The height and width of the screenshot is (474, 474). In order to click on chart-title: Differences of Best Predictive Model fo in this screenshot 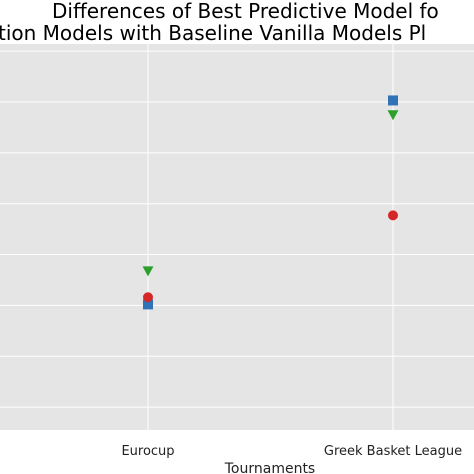, I will do `click(245, 11)`.